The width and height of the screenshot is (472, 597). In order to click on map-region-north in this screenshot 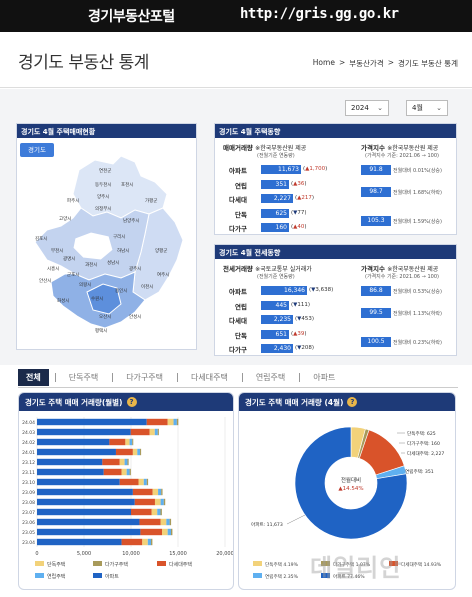, I will do `click(120, 187)`.